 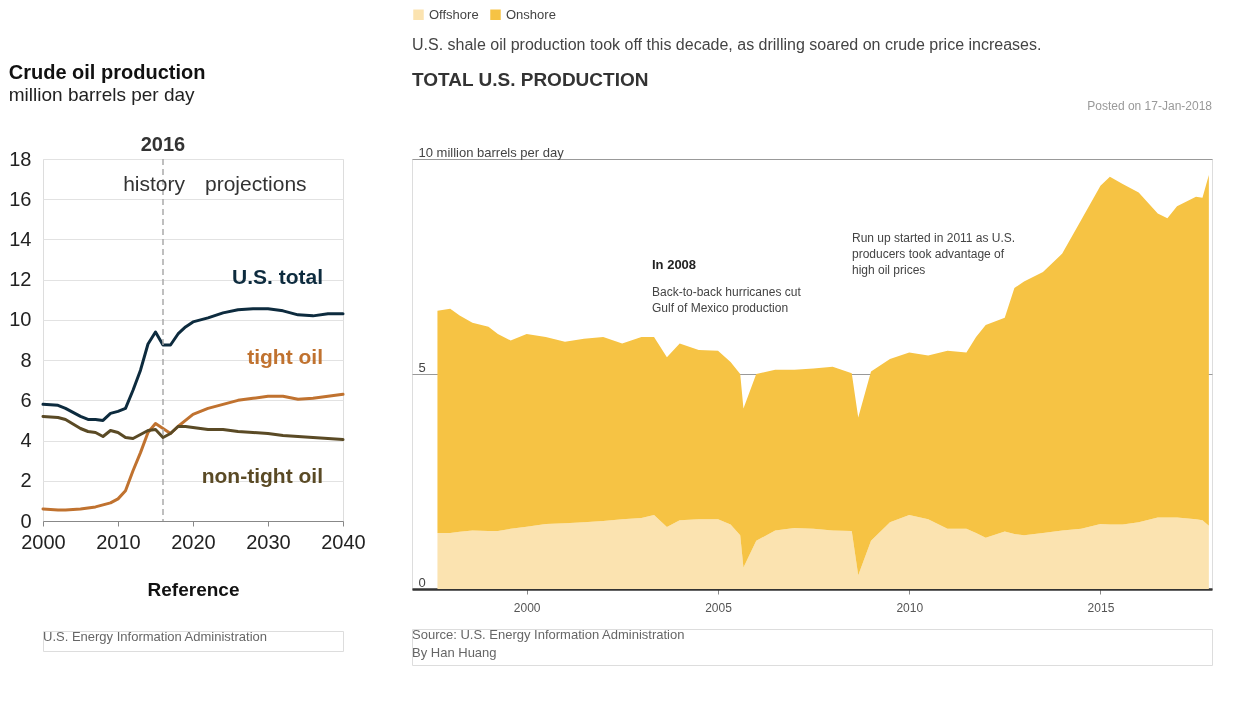 What do you see at coordinates (26, 480) in the screenshot?
I see `y-tick-label: 2` at bounding box center [26, 480].